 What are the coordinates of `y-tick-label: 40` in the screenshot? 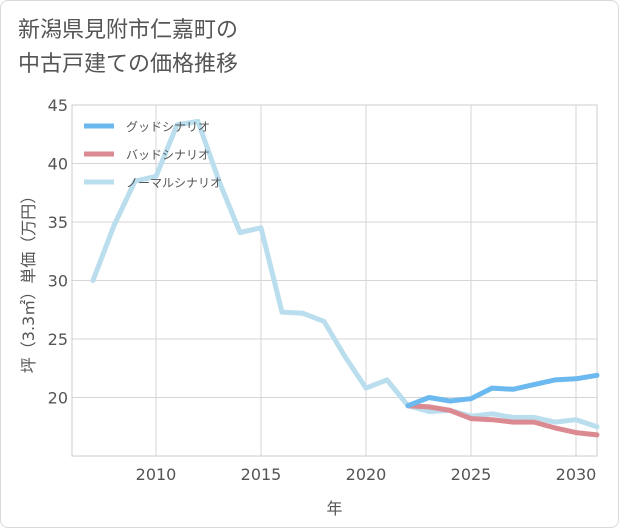 It's located at (58, 164).